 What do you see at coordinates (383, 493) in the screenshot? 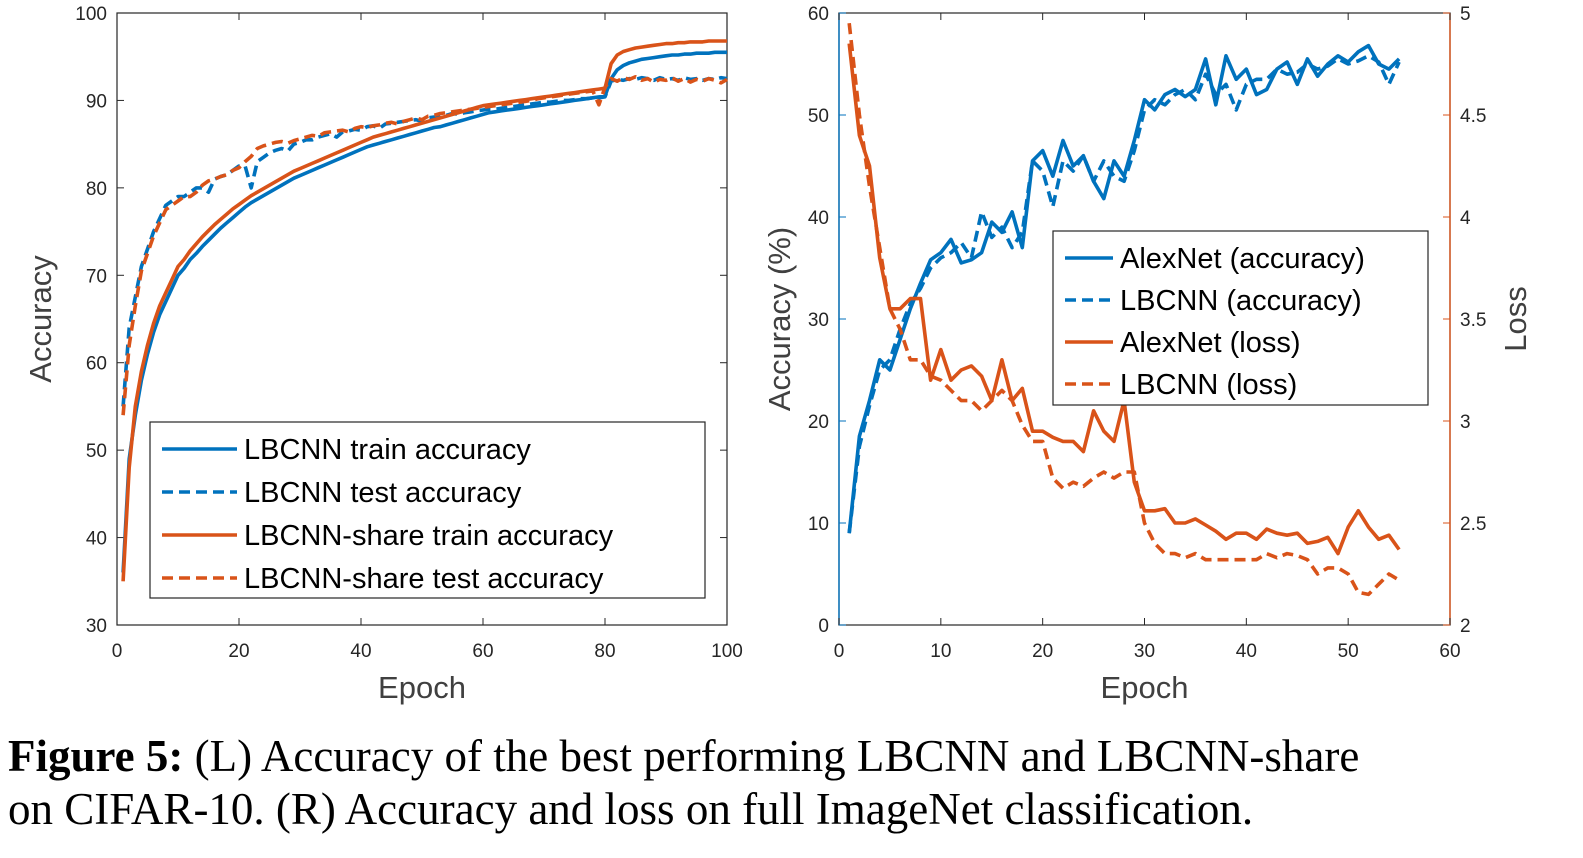
I see `legend-label: LBCNN test accuracy` at bounding box center [383, 493].